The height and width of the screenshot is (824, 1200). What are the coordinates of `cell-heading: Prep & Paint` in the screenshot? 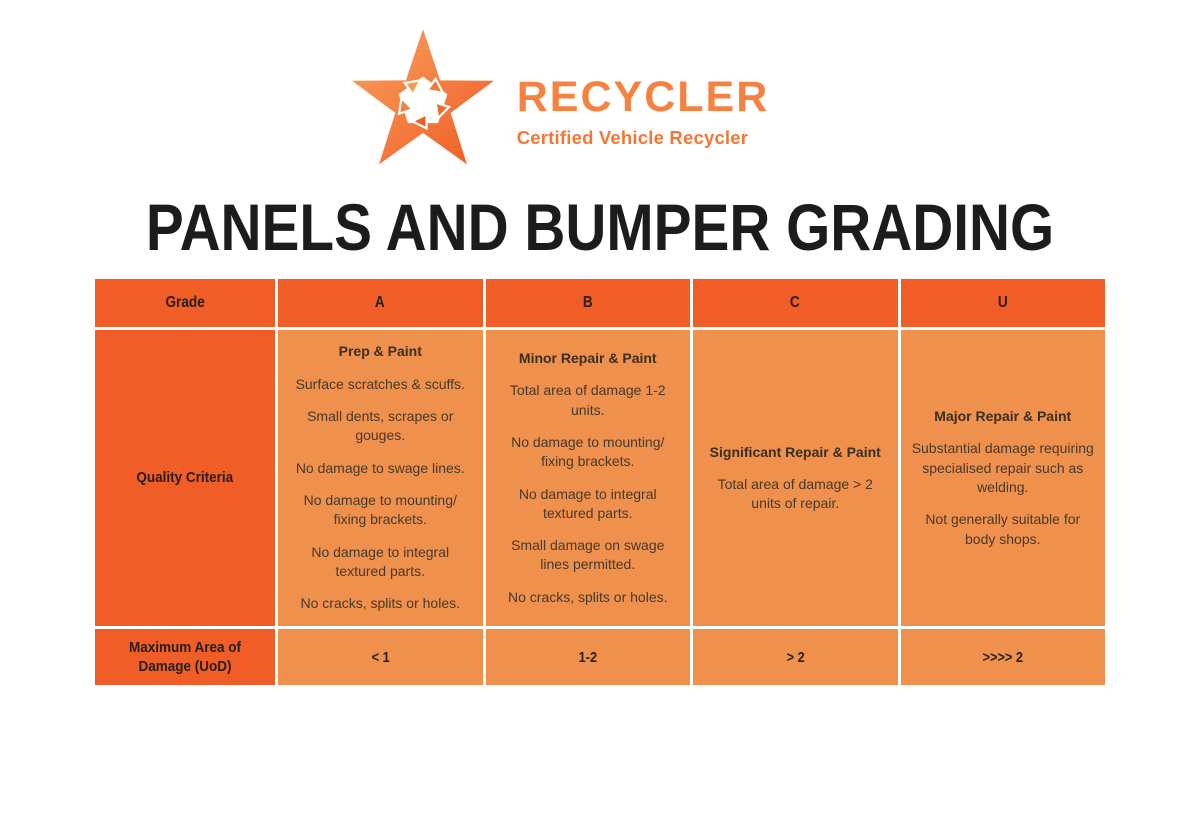 It's located at (380, 351).